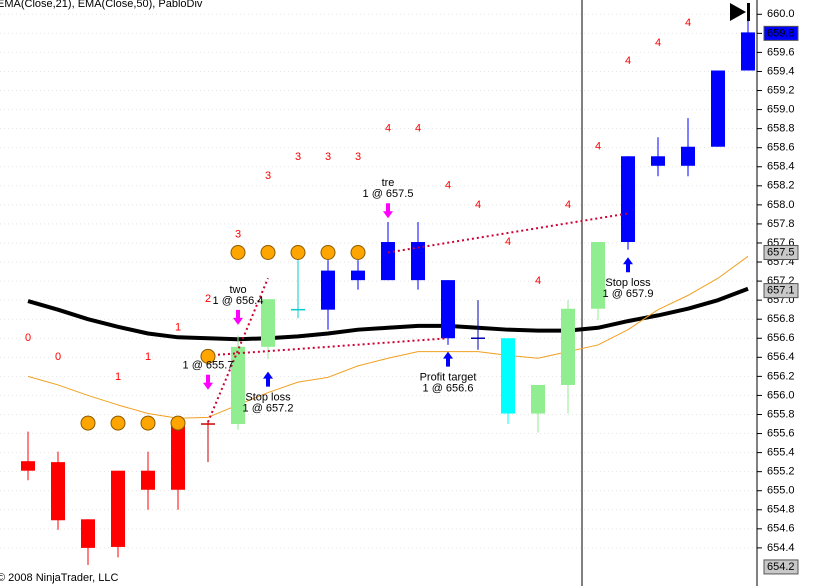 The height and width of the screenshot is (586, 815). Describe the element at coordinates (781, 510) in the screenshot. I see `y-tick-label: 654.8` at that location.